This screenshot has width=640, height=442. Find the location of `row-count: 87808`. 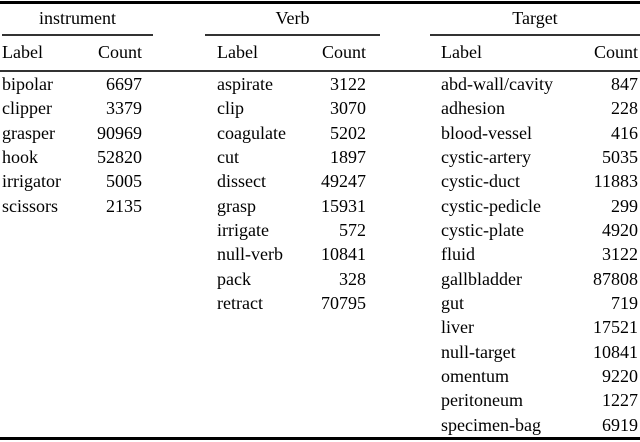

row-count: 87808 is located at coordinates (615, 278).